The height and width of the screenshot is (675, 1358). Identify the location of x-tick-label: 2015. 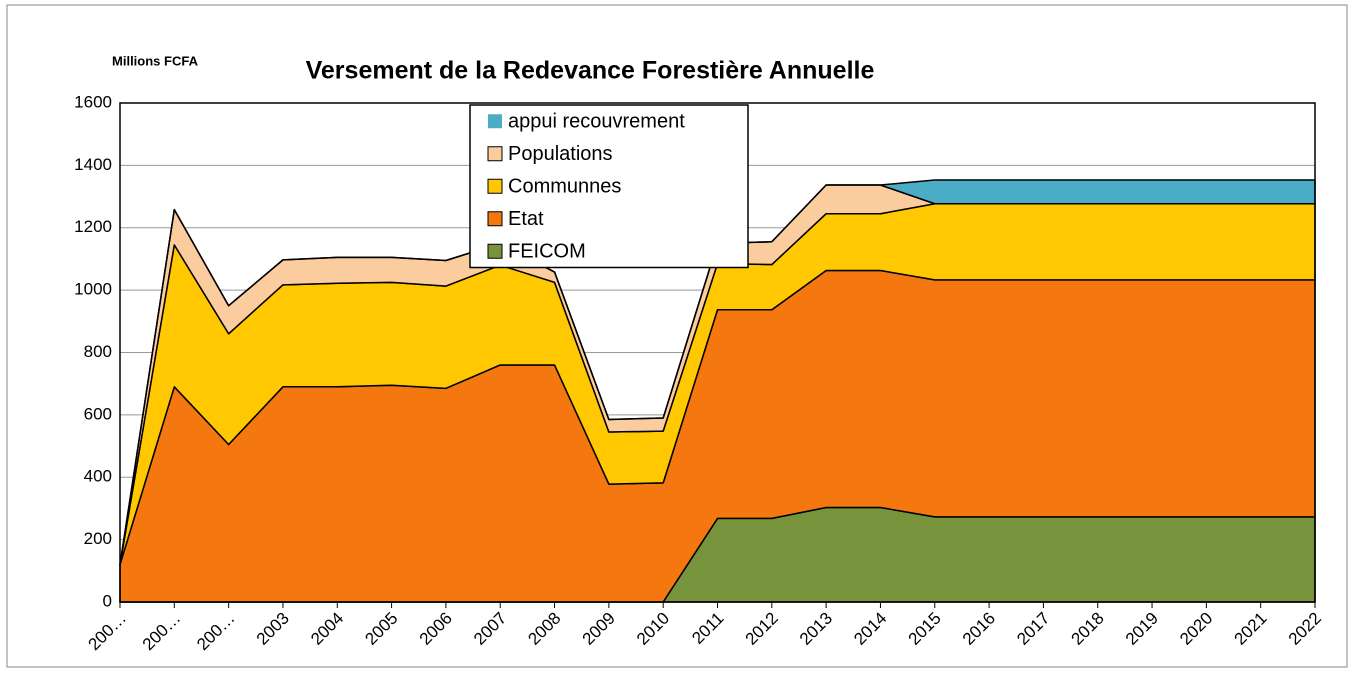
(925, 629).